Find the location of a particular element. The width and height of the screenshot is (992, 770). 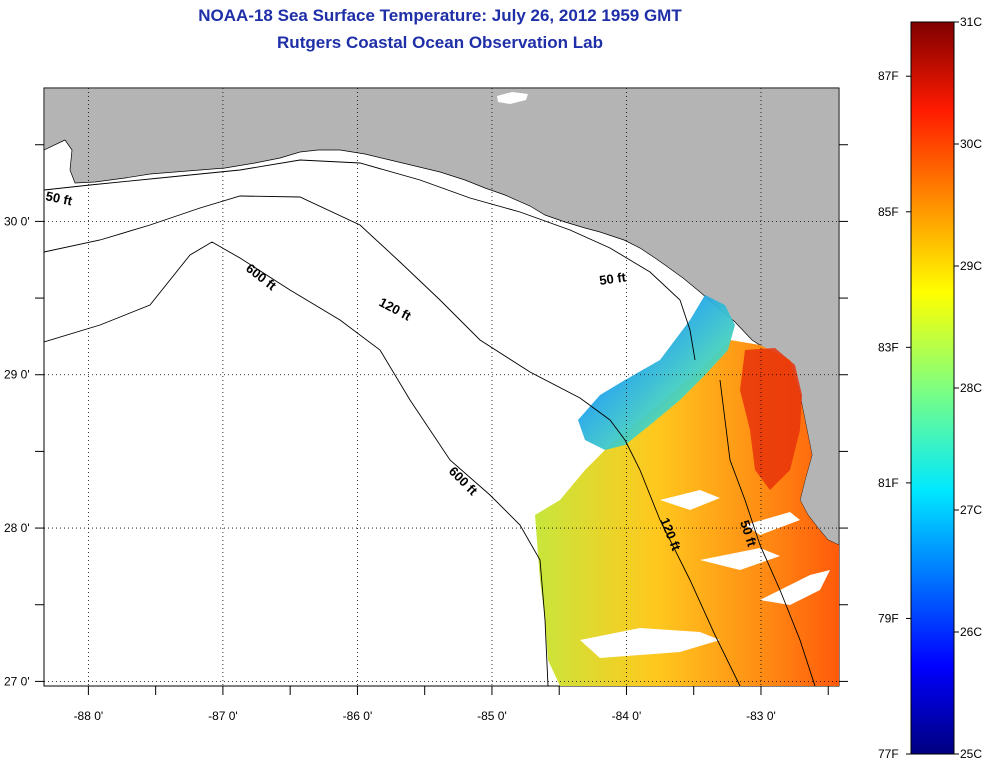

sst-hot-core is located at coordinates (771, 419).